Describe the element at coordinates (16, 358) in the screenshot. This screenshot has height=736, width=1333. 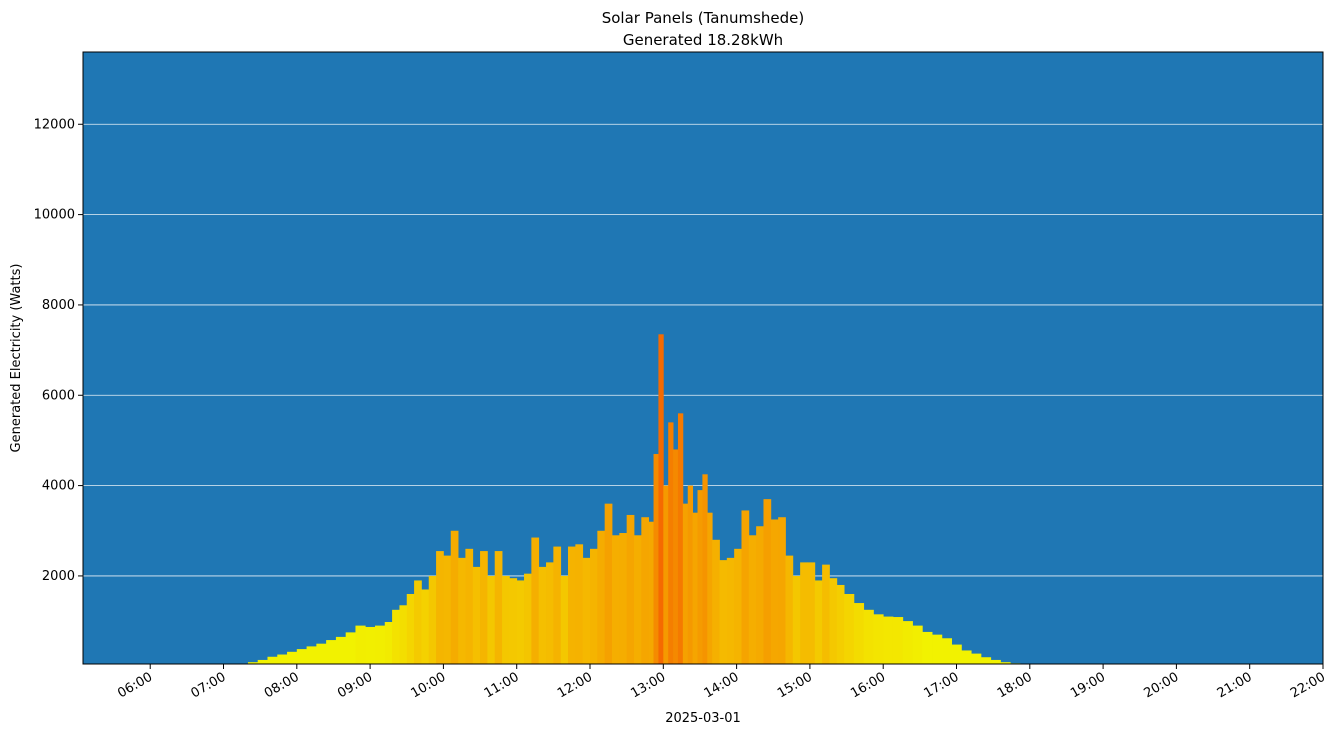
I see `y-axis-label: Generated Electricity (Watts)` at that location.